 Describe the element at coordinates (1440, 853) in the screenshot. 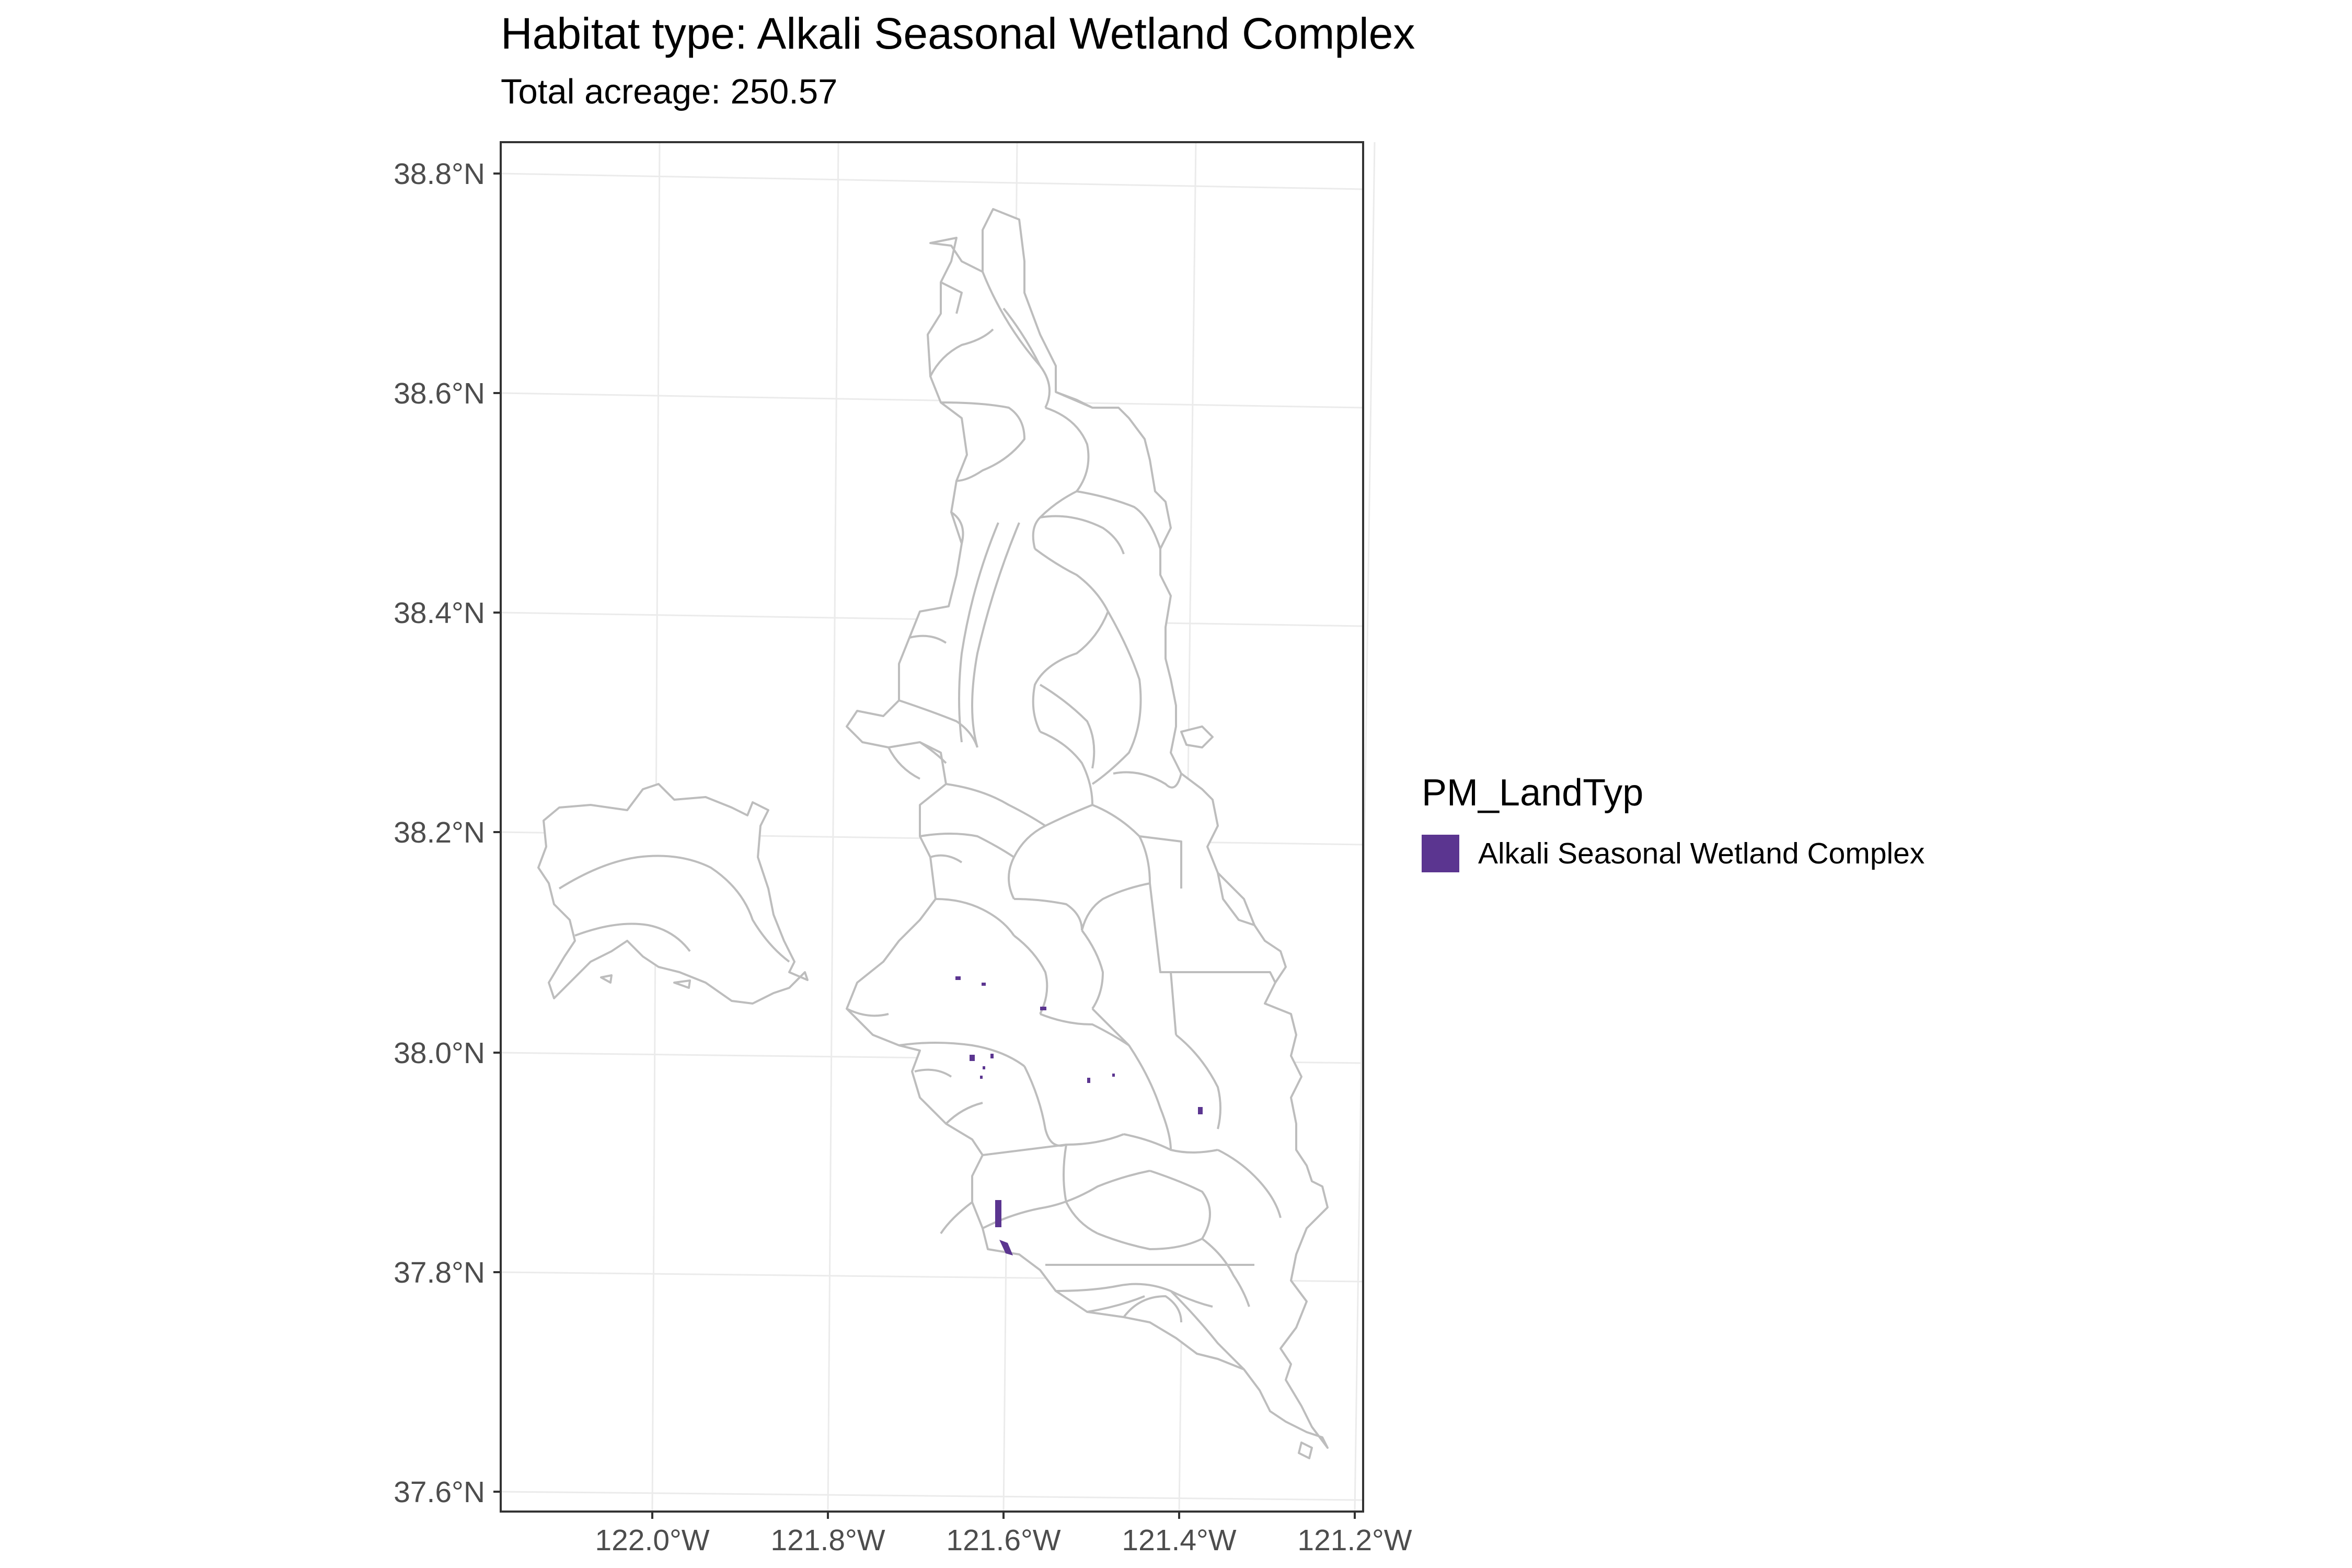

I see `legend-swatch` at that location.